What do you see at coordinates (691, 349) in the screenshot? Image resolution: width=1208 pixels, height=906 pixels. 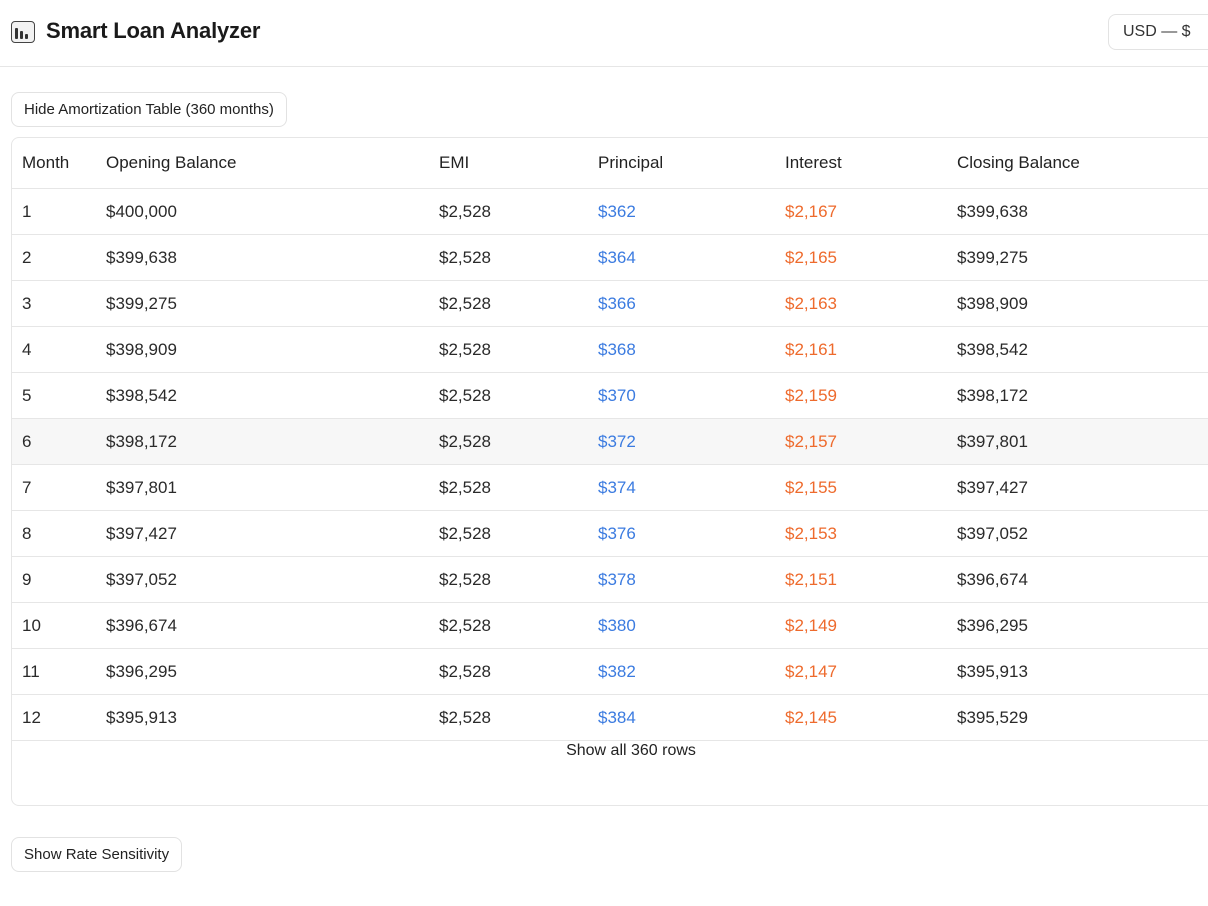 I see `cell-principal: $368` at bounding box center [691, 349].